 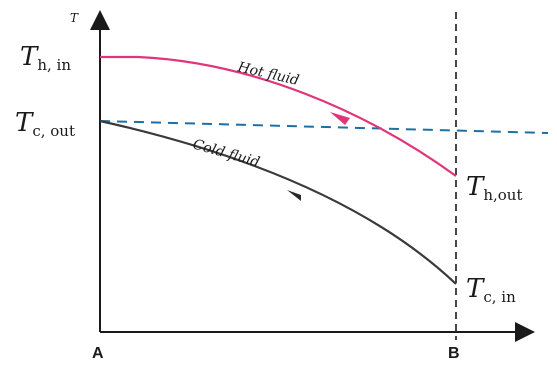 What do you see at coordinates (268, 74) in the screenshot?
I see `hot-fluid-label: Hot fluid` at bounding box center [268, 74].